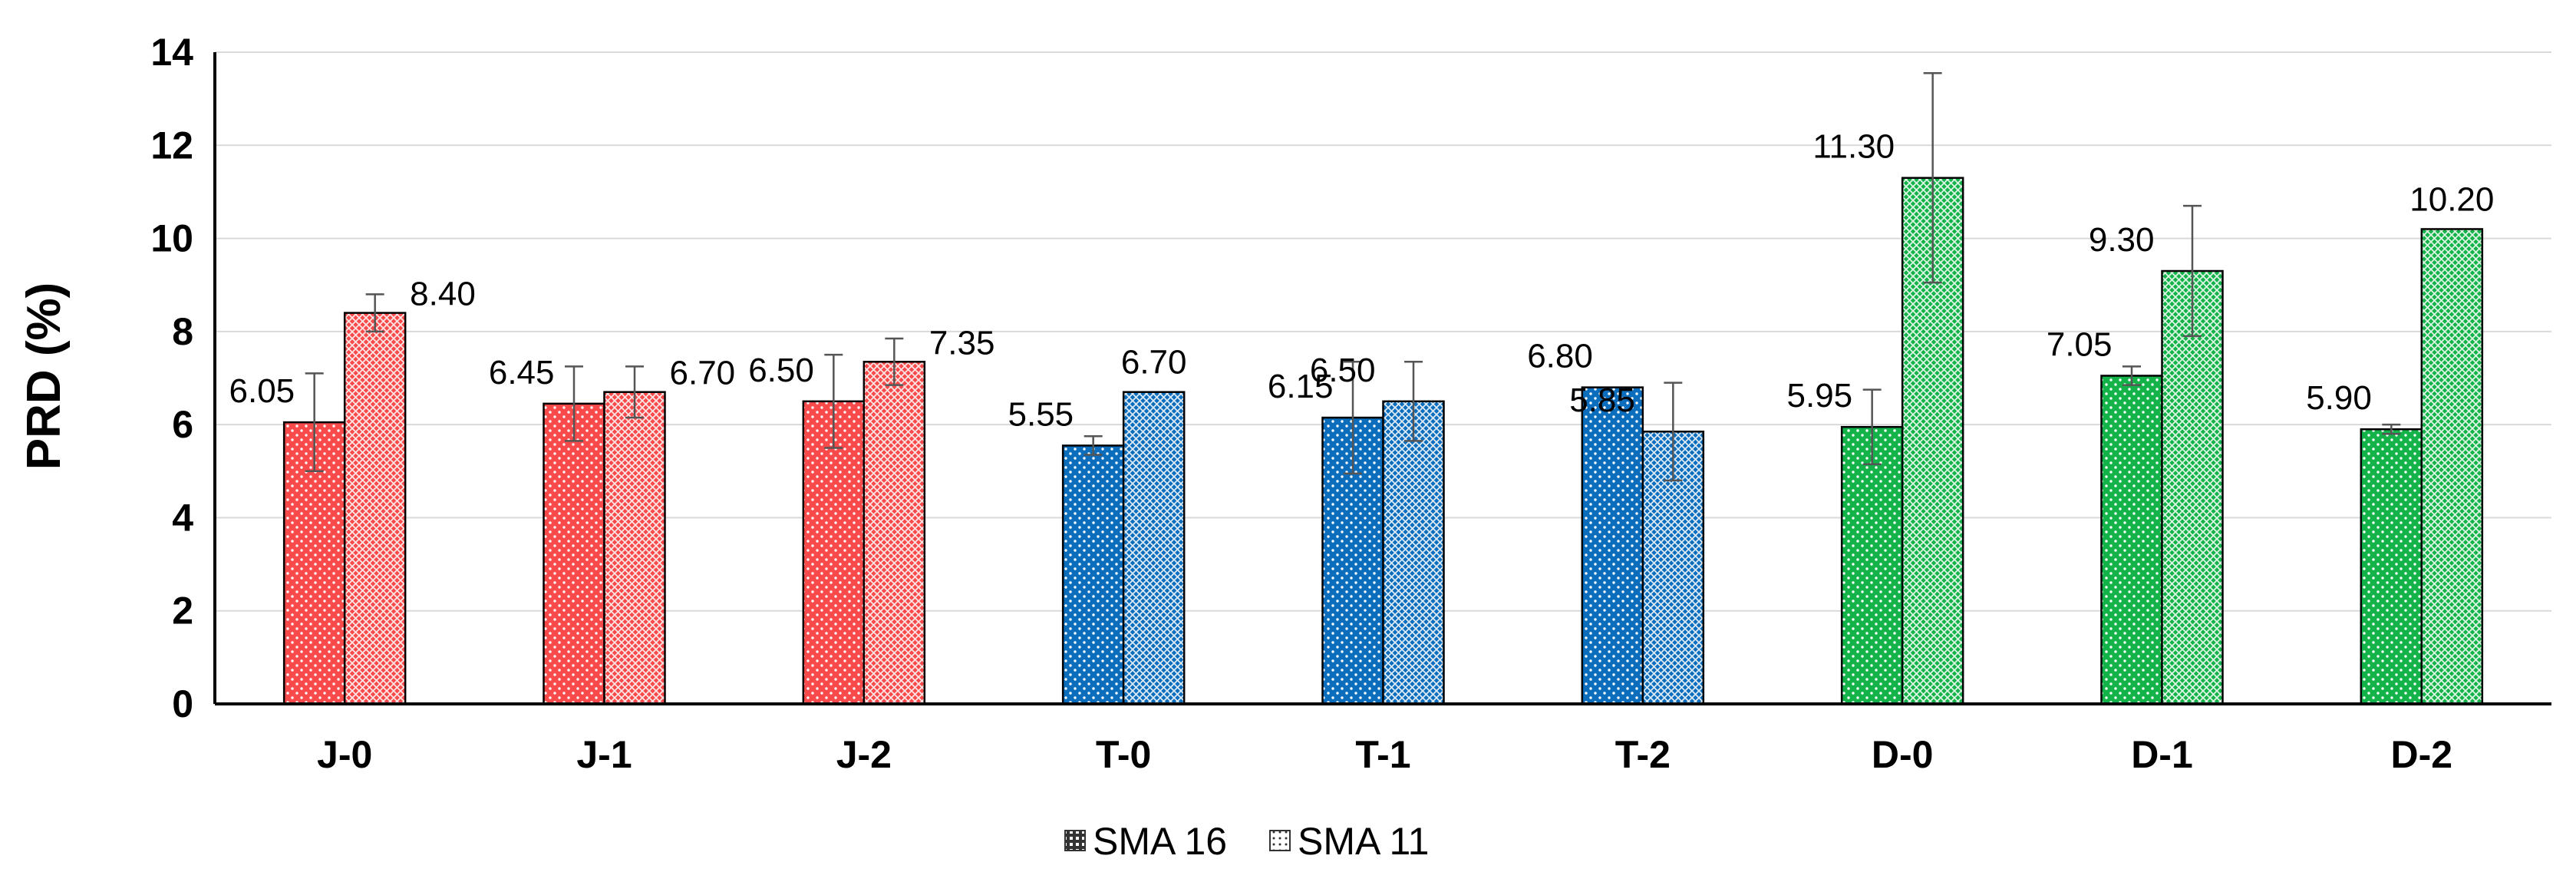 The height and width of the screenshot is (882, 2576). Describe the element at coordinates (1123, 754) in the screenshot. I see `x-tick-label: T-0` at that location.